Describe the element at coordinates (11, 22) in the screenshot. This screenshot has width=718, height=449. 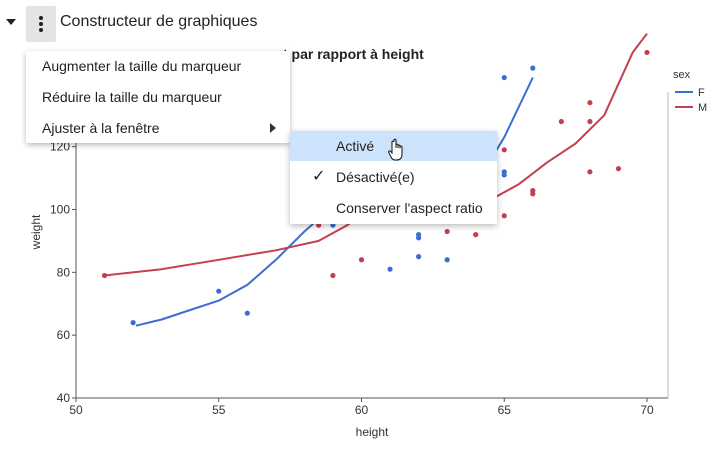
I see `triangle-down-icon` at that location.